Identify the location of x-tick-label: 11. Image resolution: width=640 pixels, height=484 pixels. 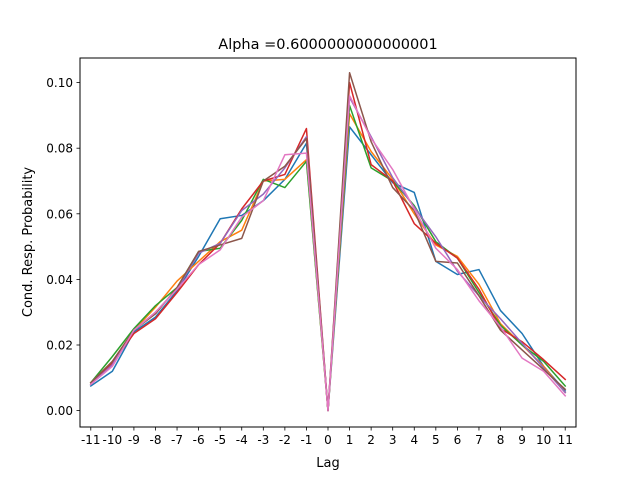
(565, 440).